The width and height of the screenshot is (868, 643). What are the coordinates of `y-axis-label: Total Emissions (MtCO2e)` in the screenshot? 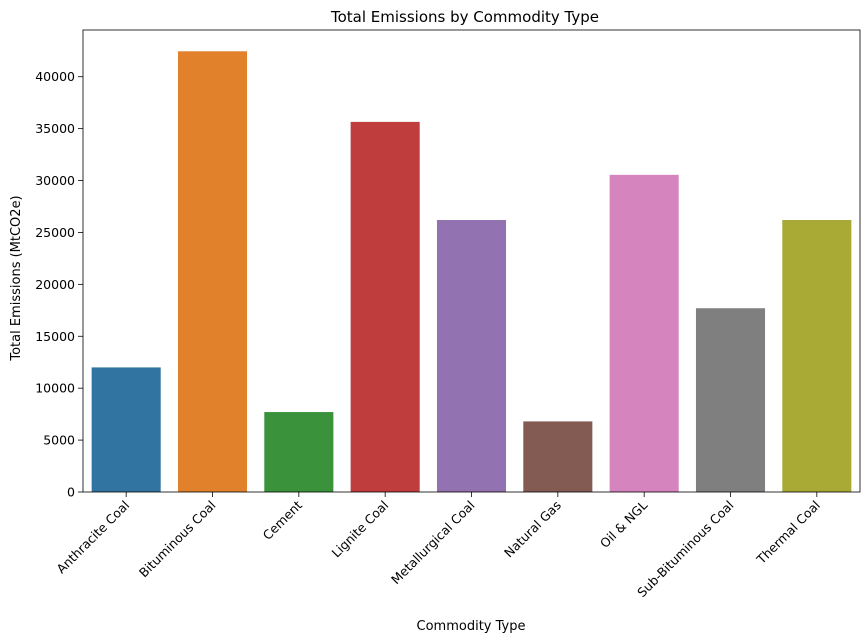 It's located at (16, 278).